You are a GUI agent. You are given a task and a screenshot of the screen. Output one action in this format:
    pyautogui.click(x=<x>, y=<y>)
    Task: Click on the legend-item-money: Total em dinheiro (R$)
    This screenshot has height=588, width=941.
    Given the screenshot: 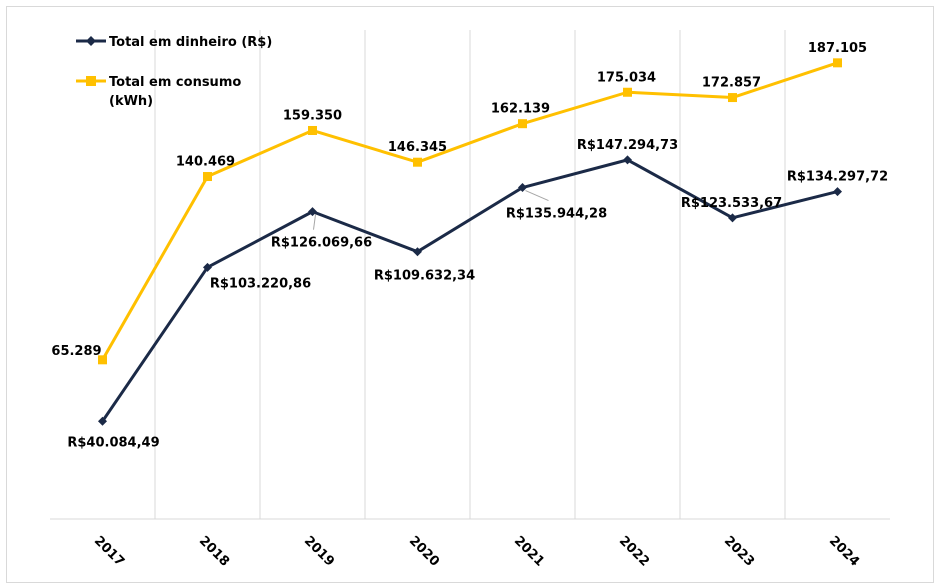 What is the action you would take?
    pyautogui.click(x=174, y=42)
    